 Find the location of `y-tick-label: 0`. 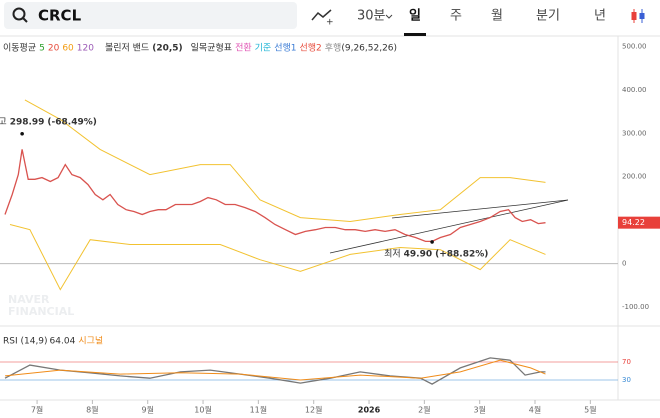

y-tick-label: 0 is located at coordinates (624, 264).